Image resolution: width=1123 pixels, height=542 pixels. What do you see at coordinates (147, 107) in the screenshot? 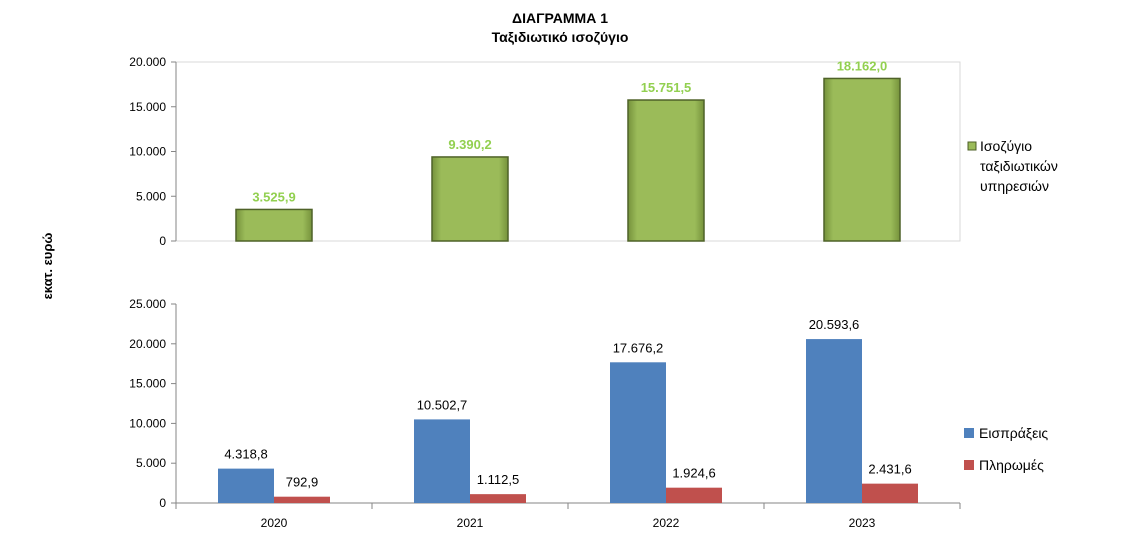
I see `top-y-tick-label: 15.000` at bounding box center [147, 107].